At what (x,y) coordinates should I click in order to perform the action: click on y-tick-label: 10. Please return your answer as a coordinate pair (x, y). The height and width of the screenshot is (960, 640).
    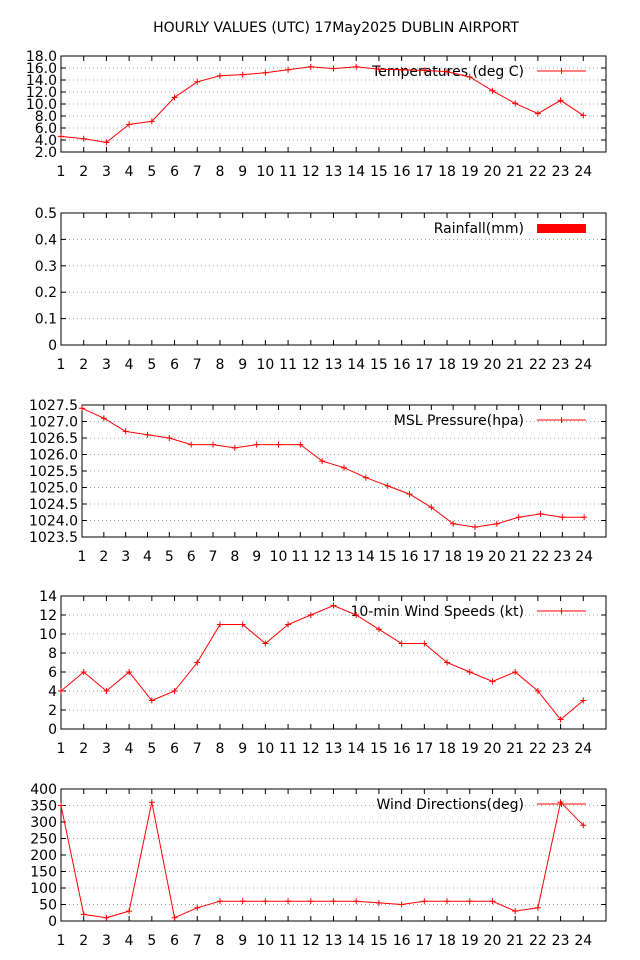
    Looking at the image, I should click on (48, 635).